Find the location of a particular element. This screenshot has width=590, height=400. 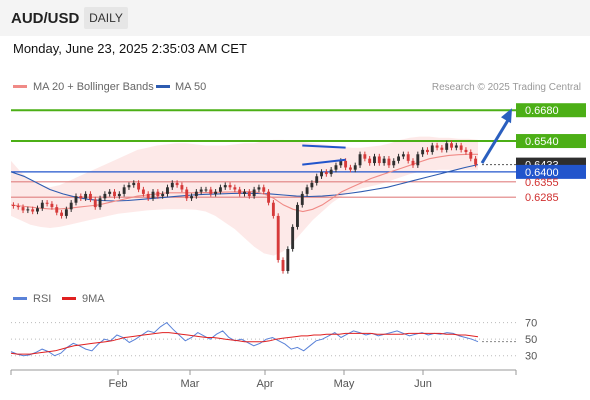

resistance-label: 0.6680 is located at coordinates (542, 111).